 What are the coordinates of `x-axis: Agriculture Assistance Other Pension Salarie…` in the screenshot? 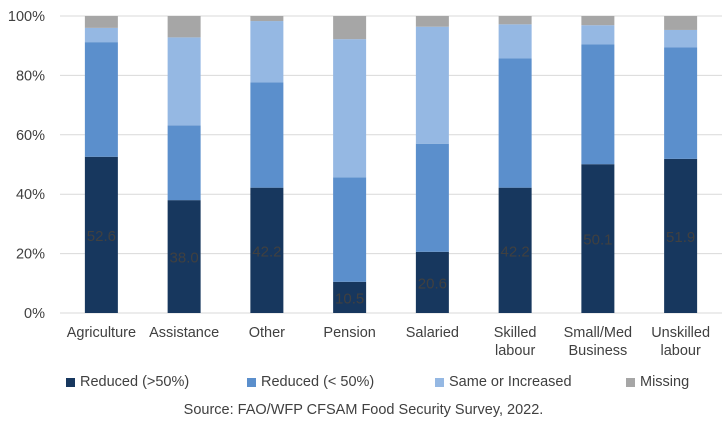 It's located at (388, 342).